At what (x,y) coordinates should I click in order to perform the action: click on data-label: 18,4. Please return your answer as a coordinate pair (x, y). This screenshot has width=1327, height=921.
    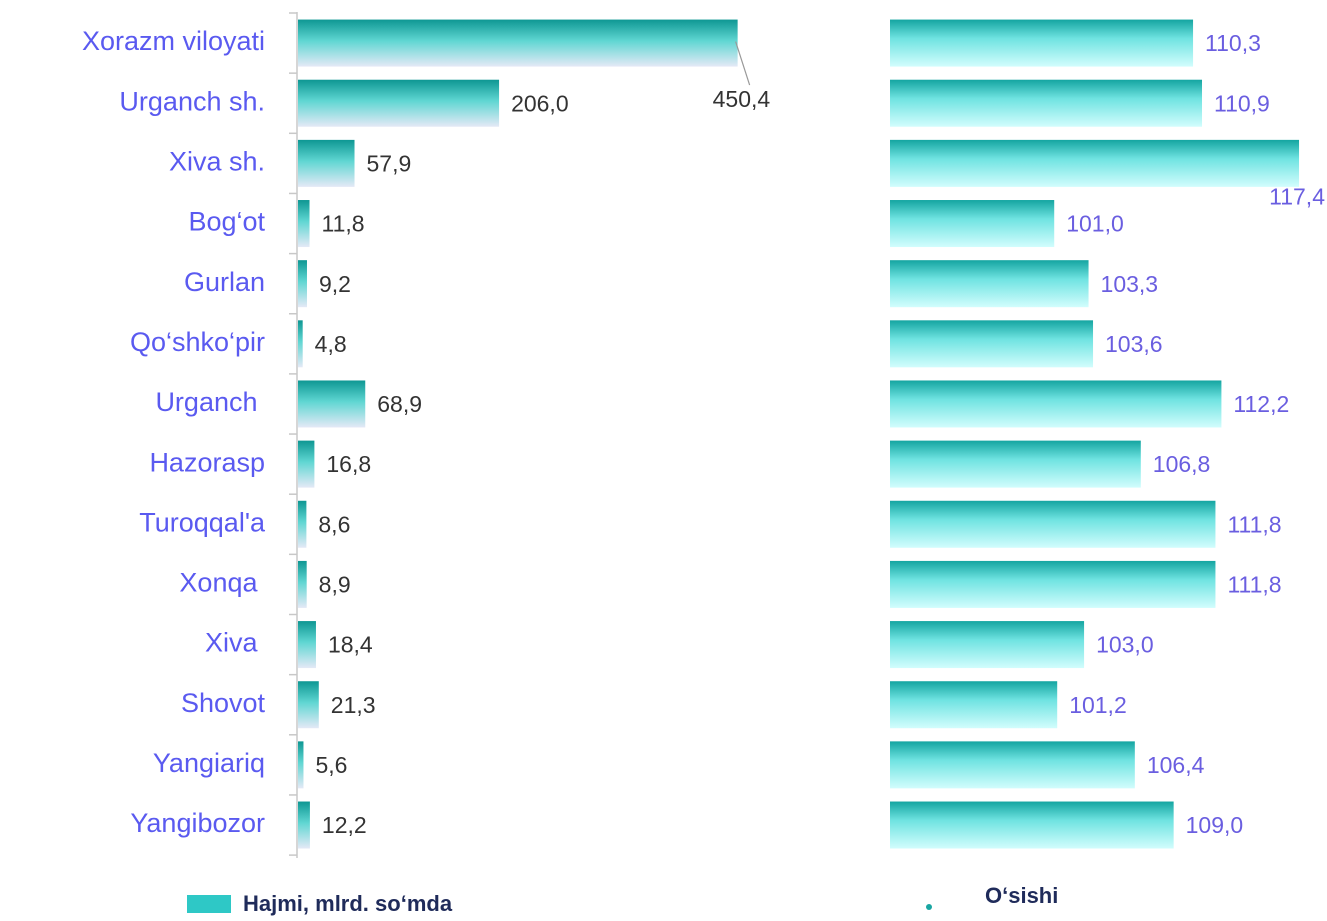
    Looking at the image, I should click on (350, 645).